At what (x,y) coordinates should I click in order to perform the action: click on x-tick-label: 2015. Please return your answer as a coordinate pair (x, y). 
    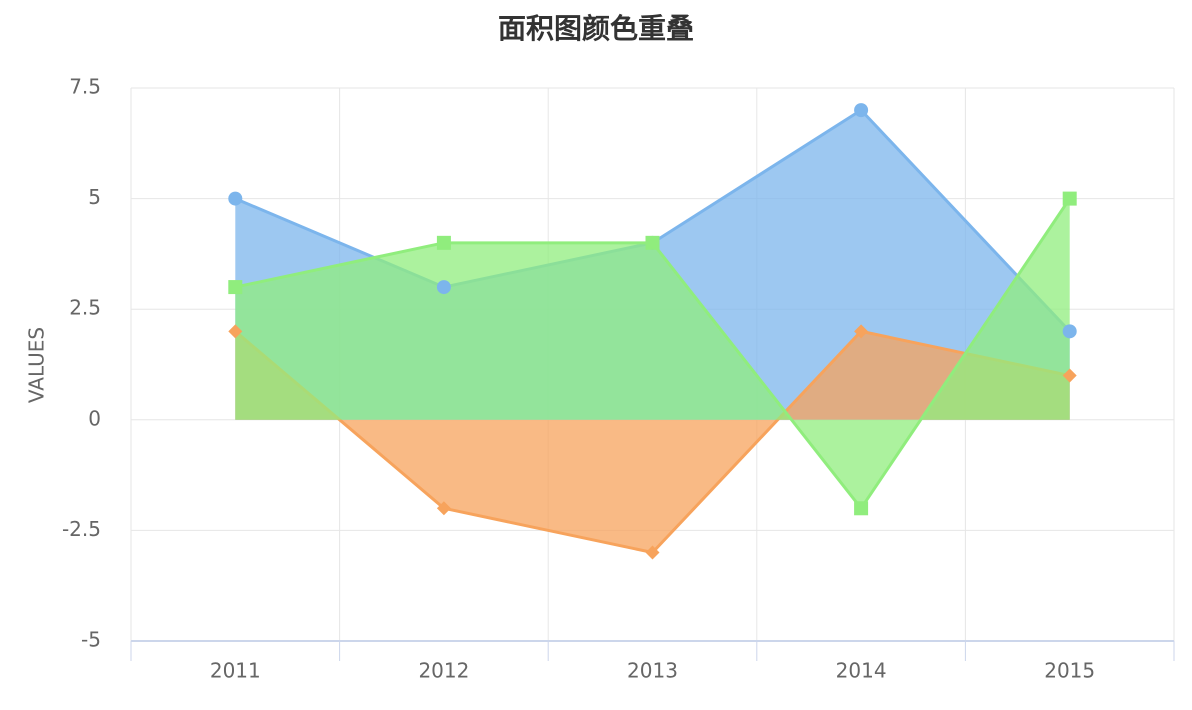
    Looking at the image, I should click on (1069, 671).